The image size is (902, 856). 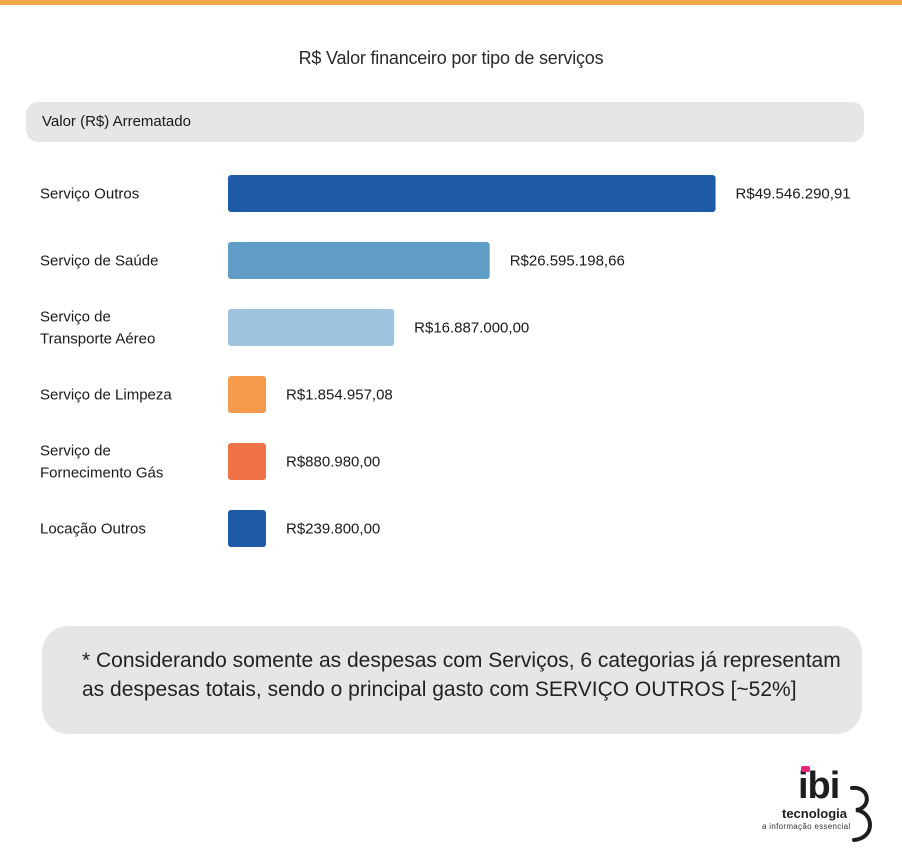 I want to click on category-label-line: Locação Outros, so click(x=93, y=529).